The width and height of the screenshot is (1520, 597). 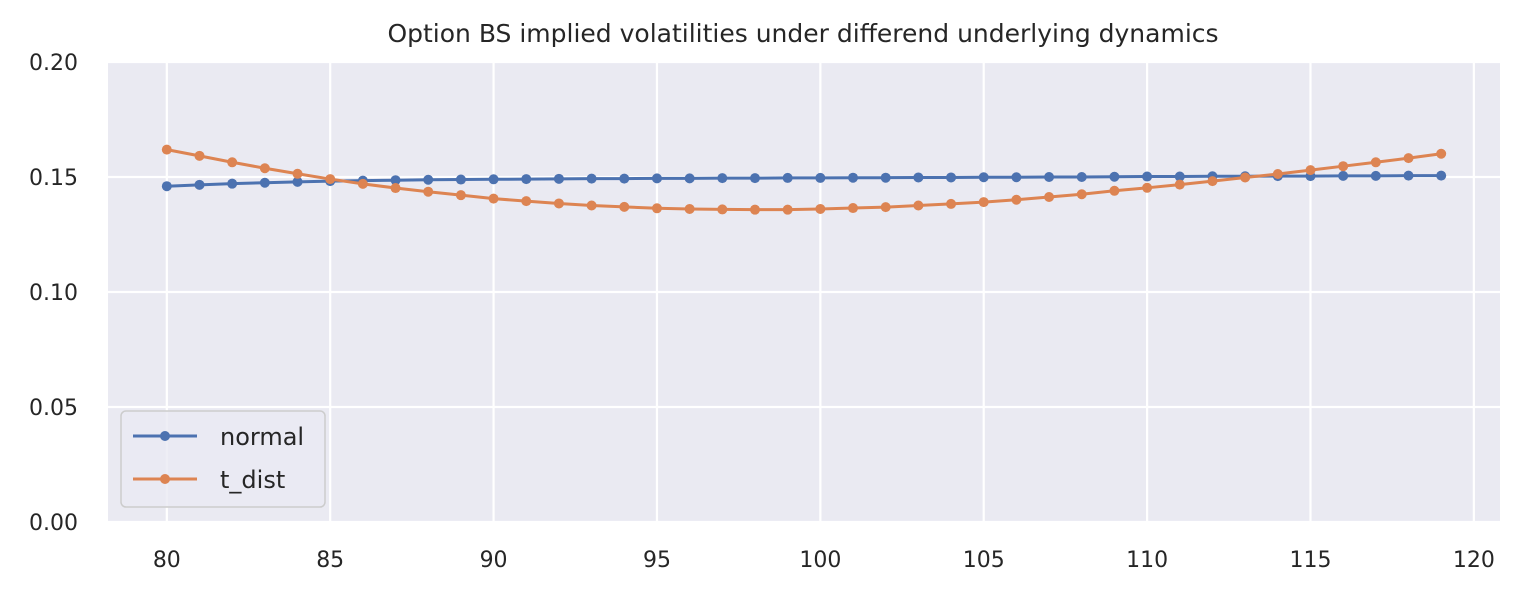 I want to click on y-tick-label: 0.20, so click(x=53, y=63).